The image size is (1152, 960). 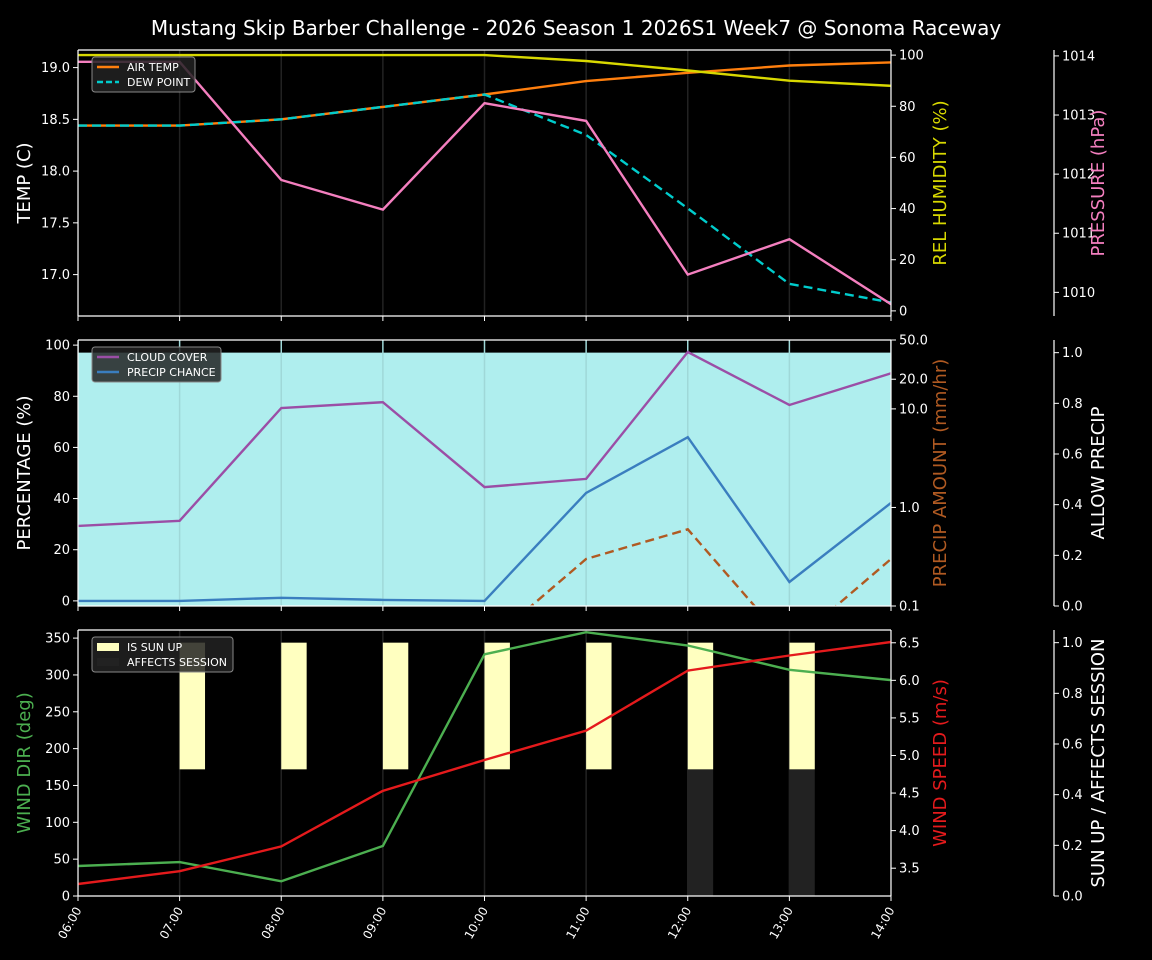 What do you see at coordinates (802, 832) in the screenshot?
I see `affects-session-bar` at bounding box center [802, 832].